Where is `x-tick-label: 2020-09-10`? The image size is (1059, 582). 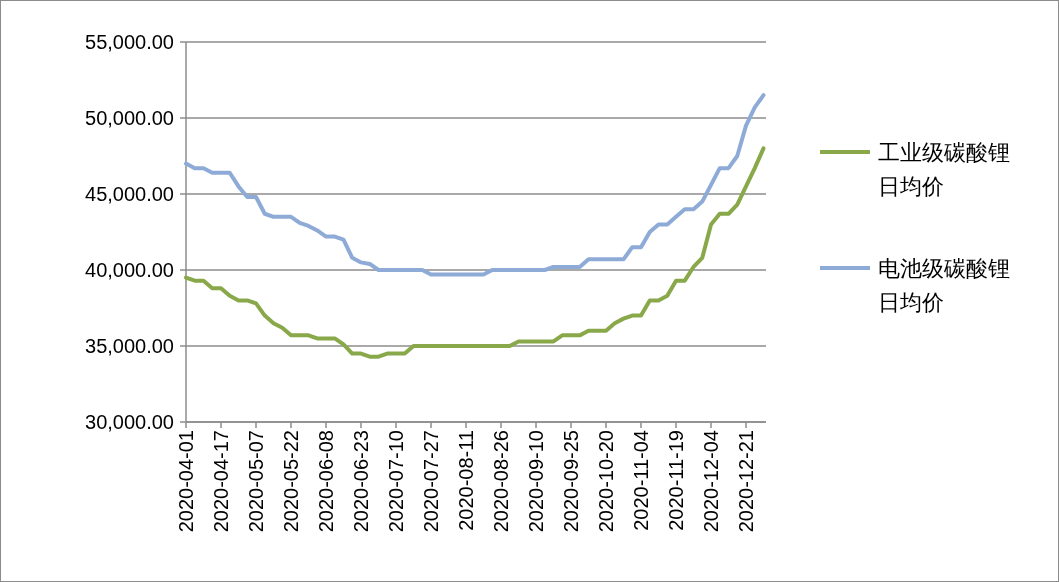 x-tick-label: 2020-09-10 is located at coordinates (536, 481).